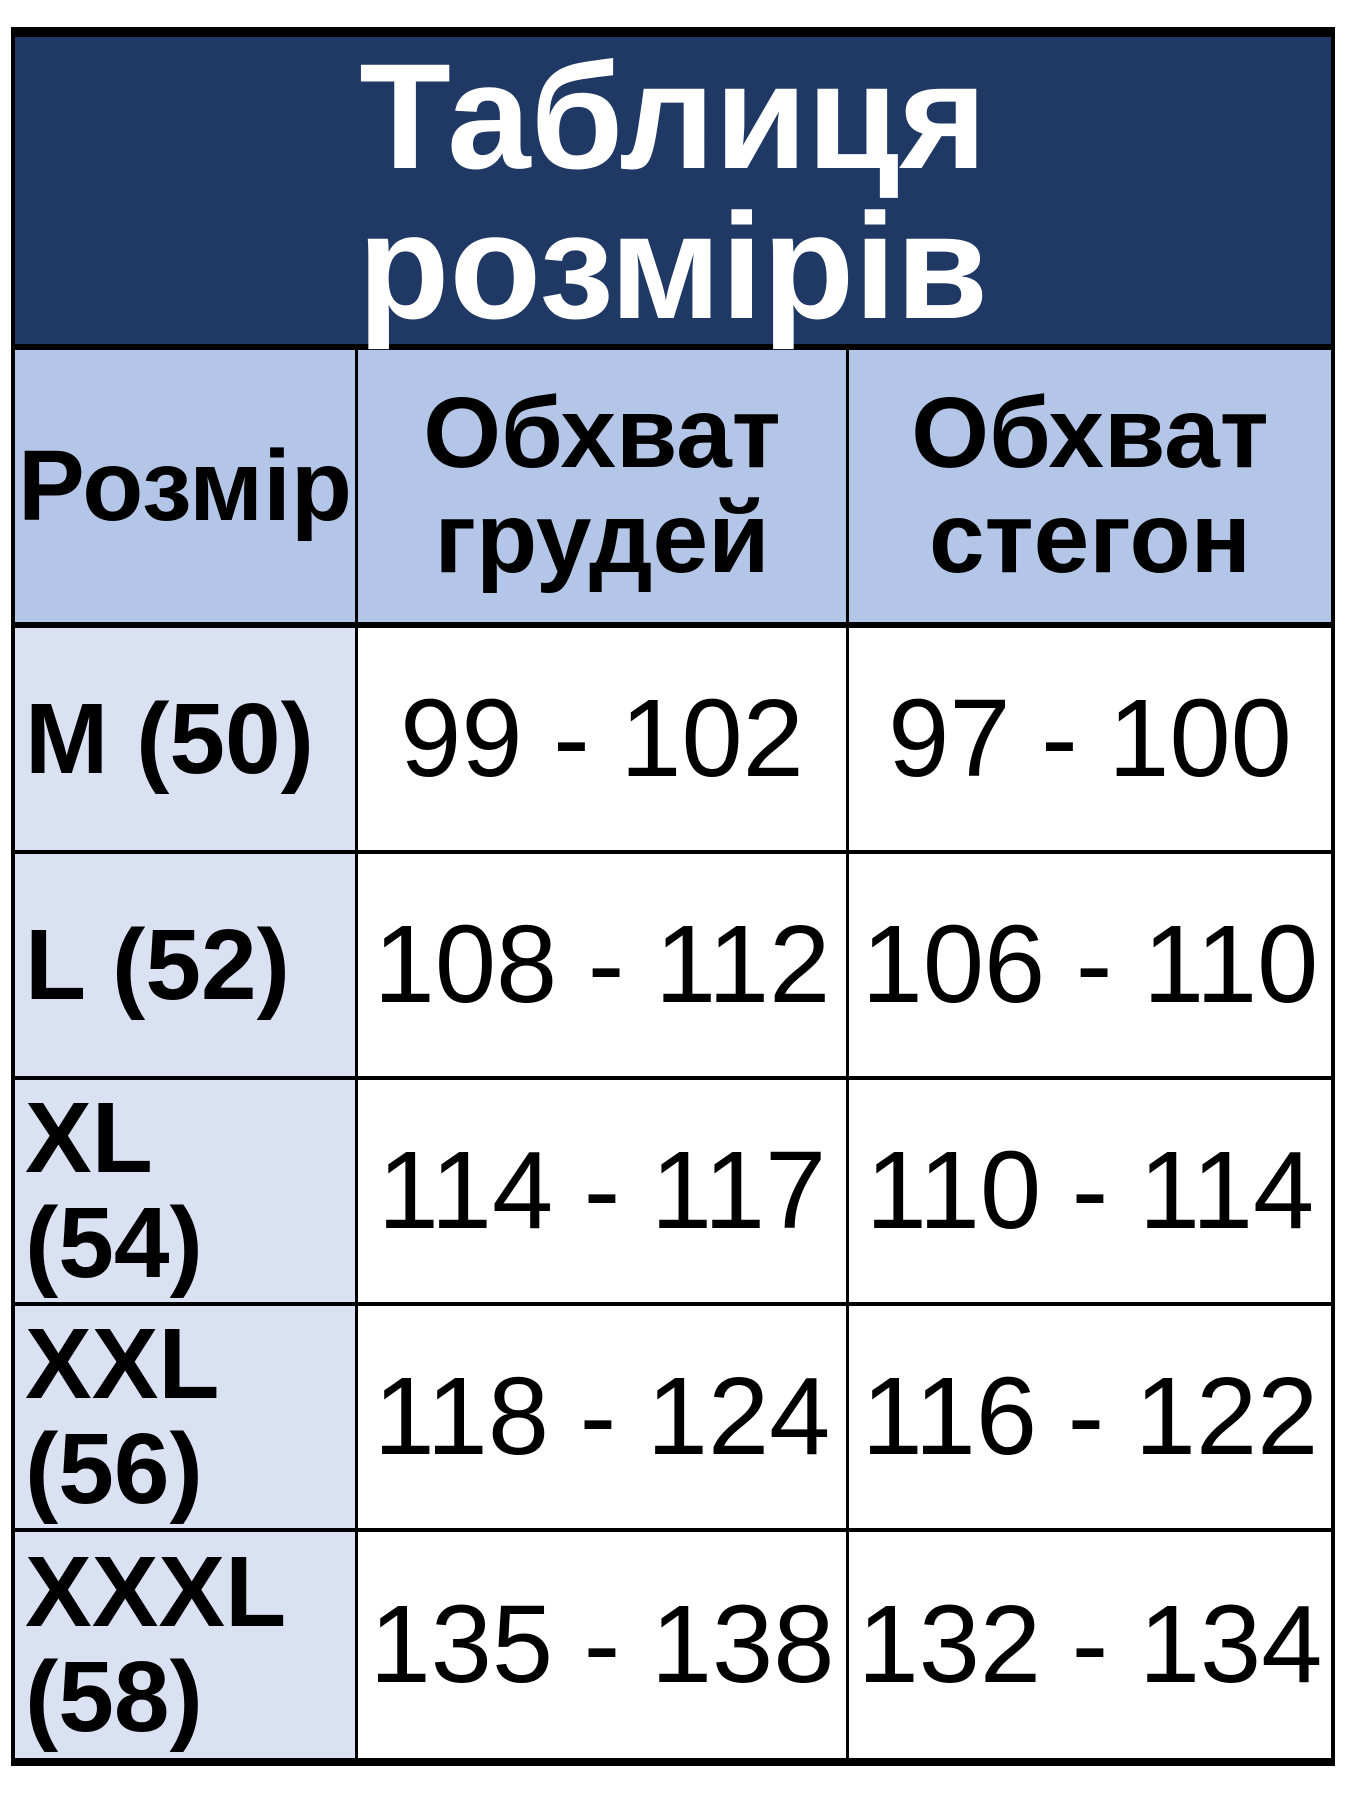 The width and height of the screenshot is (1350, 1800). Describe the element at coordinates (600, 1191) in the screenshot. I see `chest-value: 114 - 117` at that location.